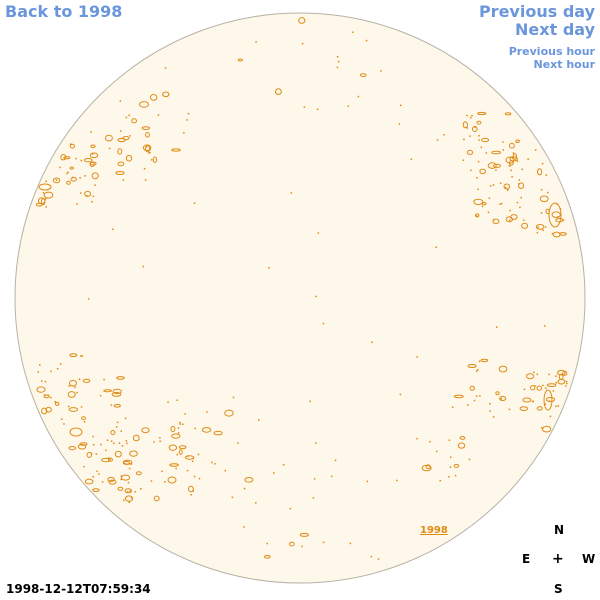  What do you see at coordinates (564, 64) in the screenshot?
I see `next-hour-link: Next hour` at bounding box center [564, 64].